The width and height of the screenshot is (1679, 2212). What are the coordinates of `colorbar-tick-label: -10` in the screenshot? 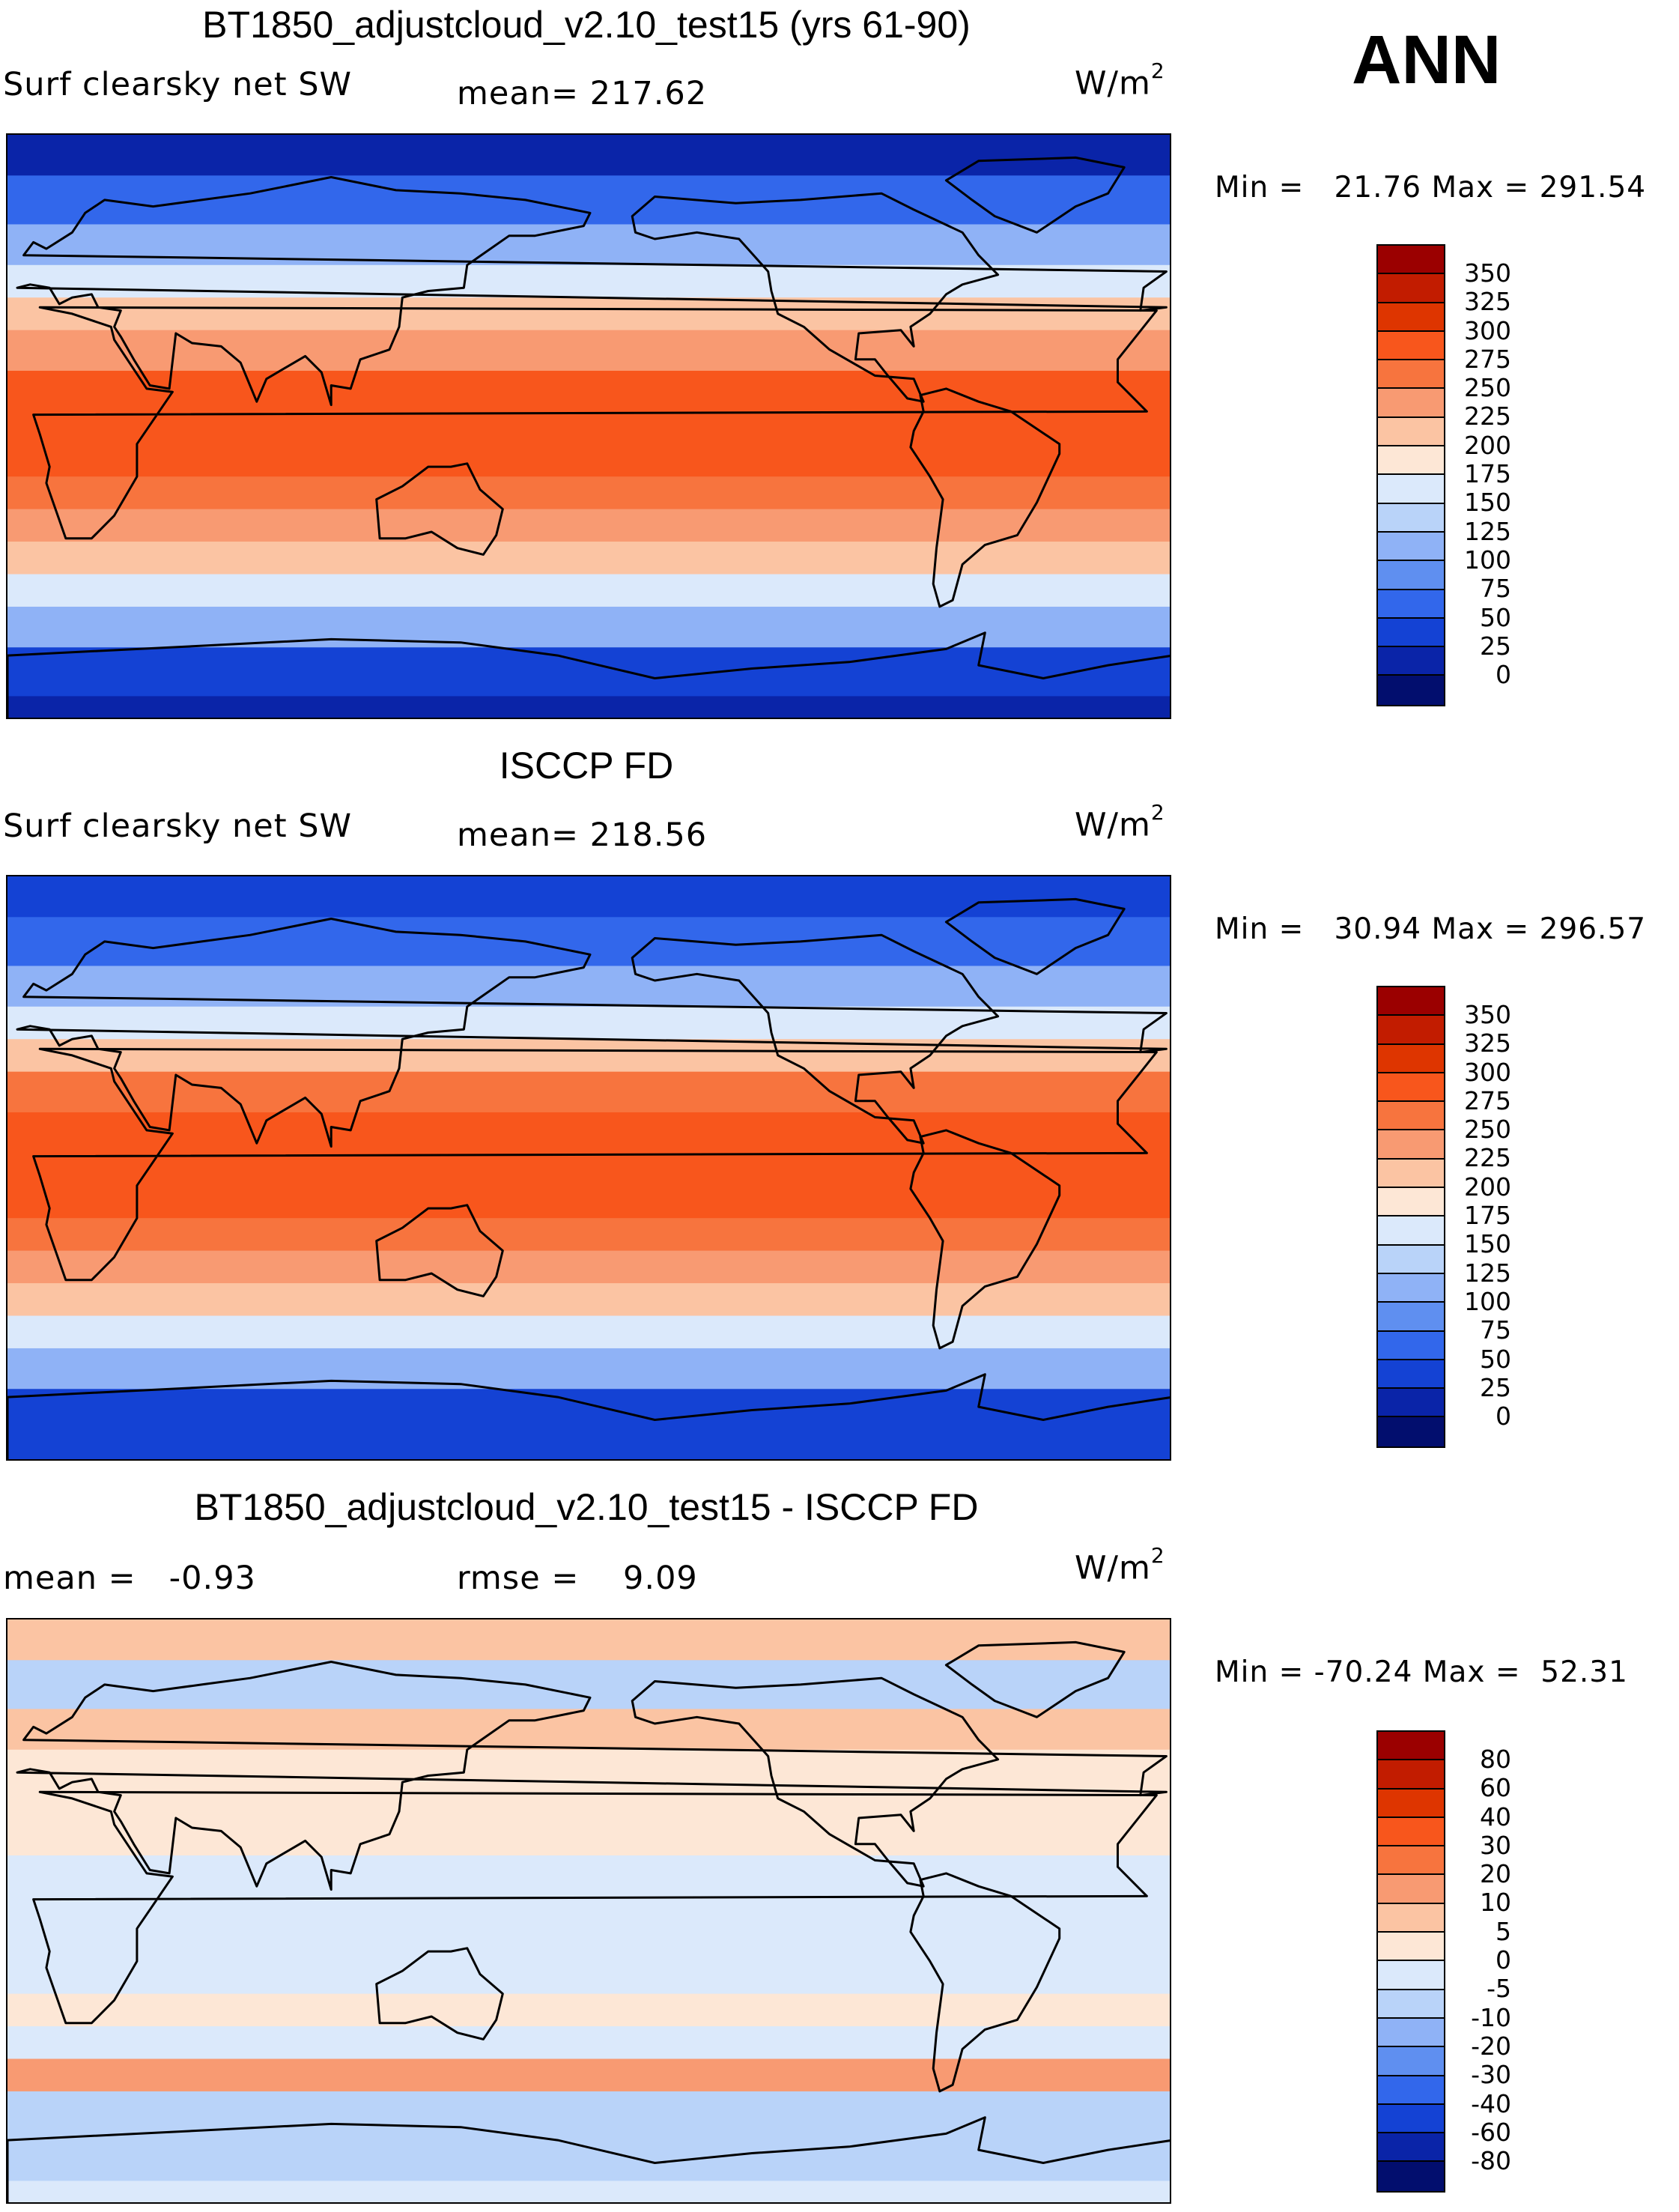 It's located at (1491, 2017).